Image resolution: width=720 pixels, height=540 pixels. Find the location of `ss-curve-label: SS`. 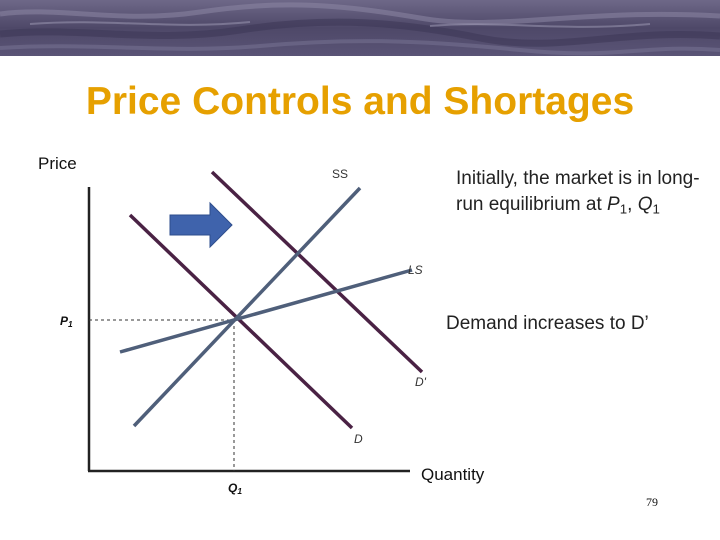

ss-curve-label: SS is located at coordinates (340, 174).